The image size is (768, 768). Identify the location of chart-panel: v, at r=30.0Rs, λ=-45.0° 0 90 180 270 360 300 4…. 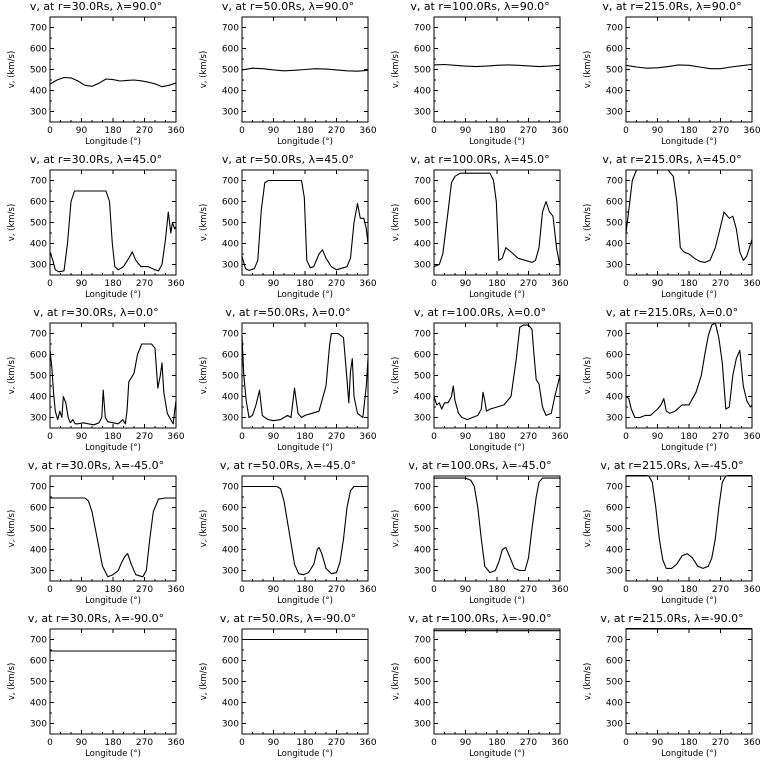
(96, 535).